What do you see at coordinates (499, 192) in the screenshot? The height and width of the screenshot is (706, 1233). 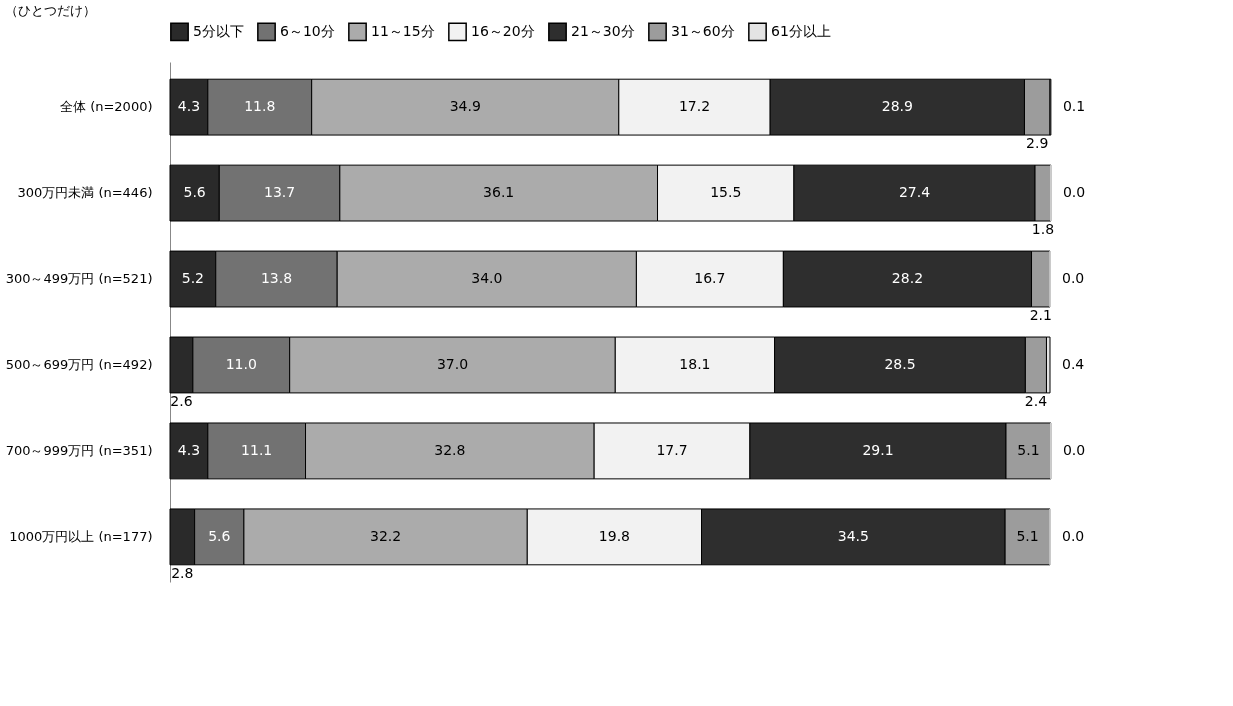 I see `data-label: 36.1` at bounding box center [499, 192].